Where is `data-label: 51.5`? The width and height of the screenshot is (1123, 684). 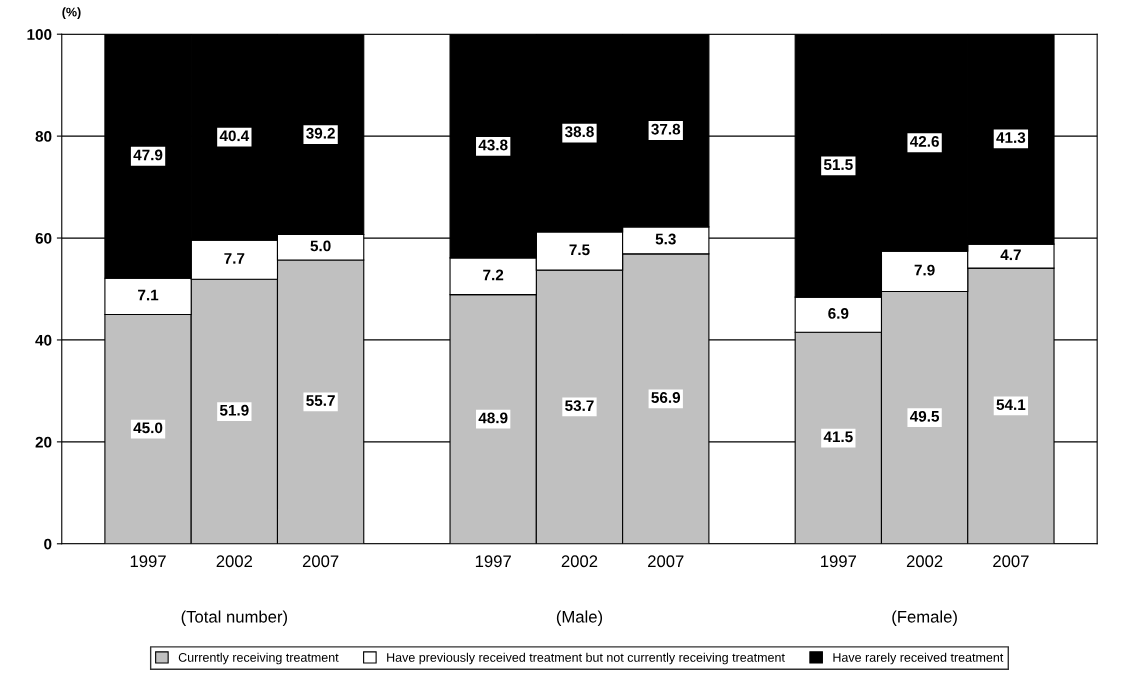
data-label: 51.5 is located at coordinates (838, 165).